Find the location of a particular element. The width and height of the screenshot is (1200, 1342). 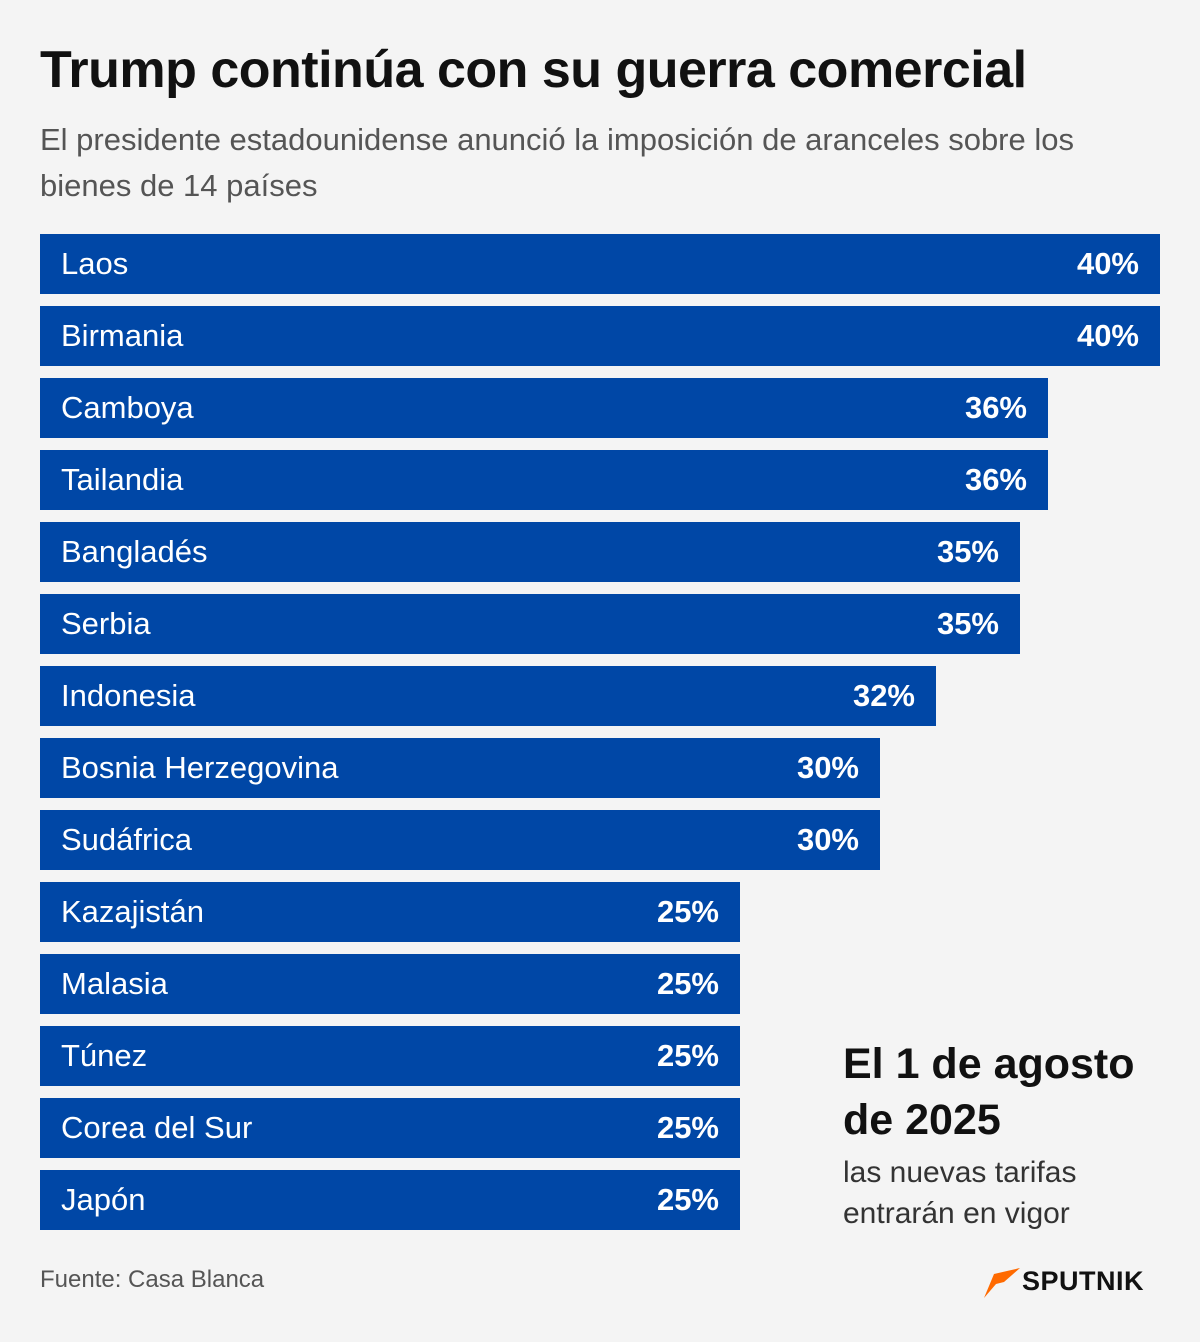

bar-corea-del-sur: Corea del Sur 25% is located at coordinates (390, 1128).